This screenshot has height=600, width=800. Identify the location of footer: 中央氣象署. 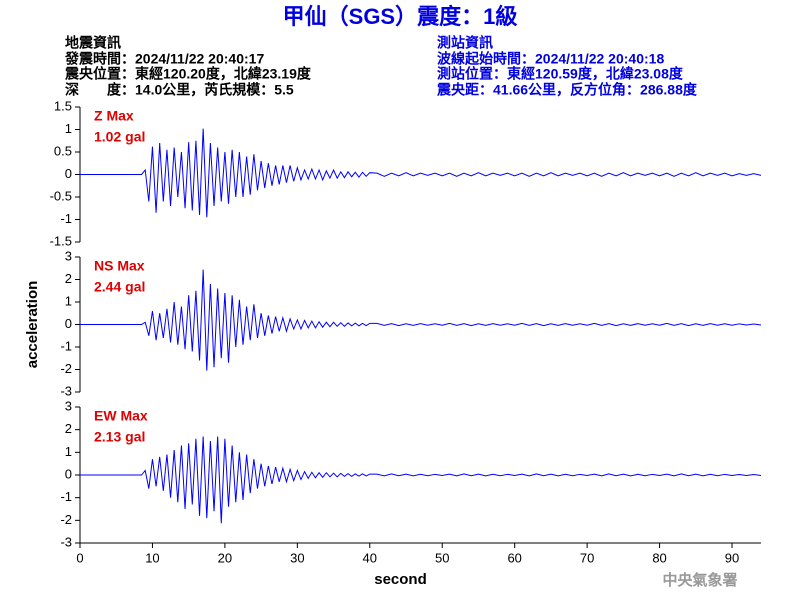
(699, 580).